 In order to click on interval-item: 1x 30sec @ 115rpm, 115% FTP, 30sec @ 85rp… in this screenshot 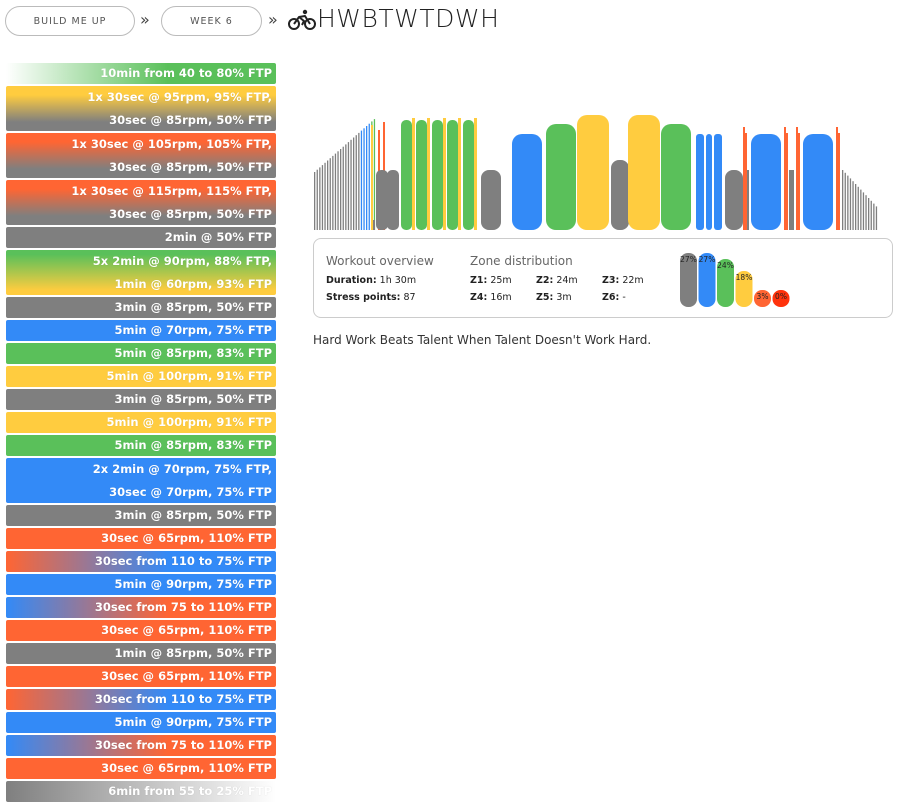, I will do `click(141, 202)`.